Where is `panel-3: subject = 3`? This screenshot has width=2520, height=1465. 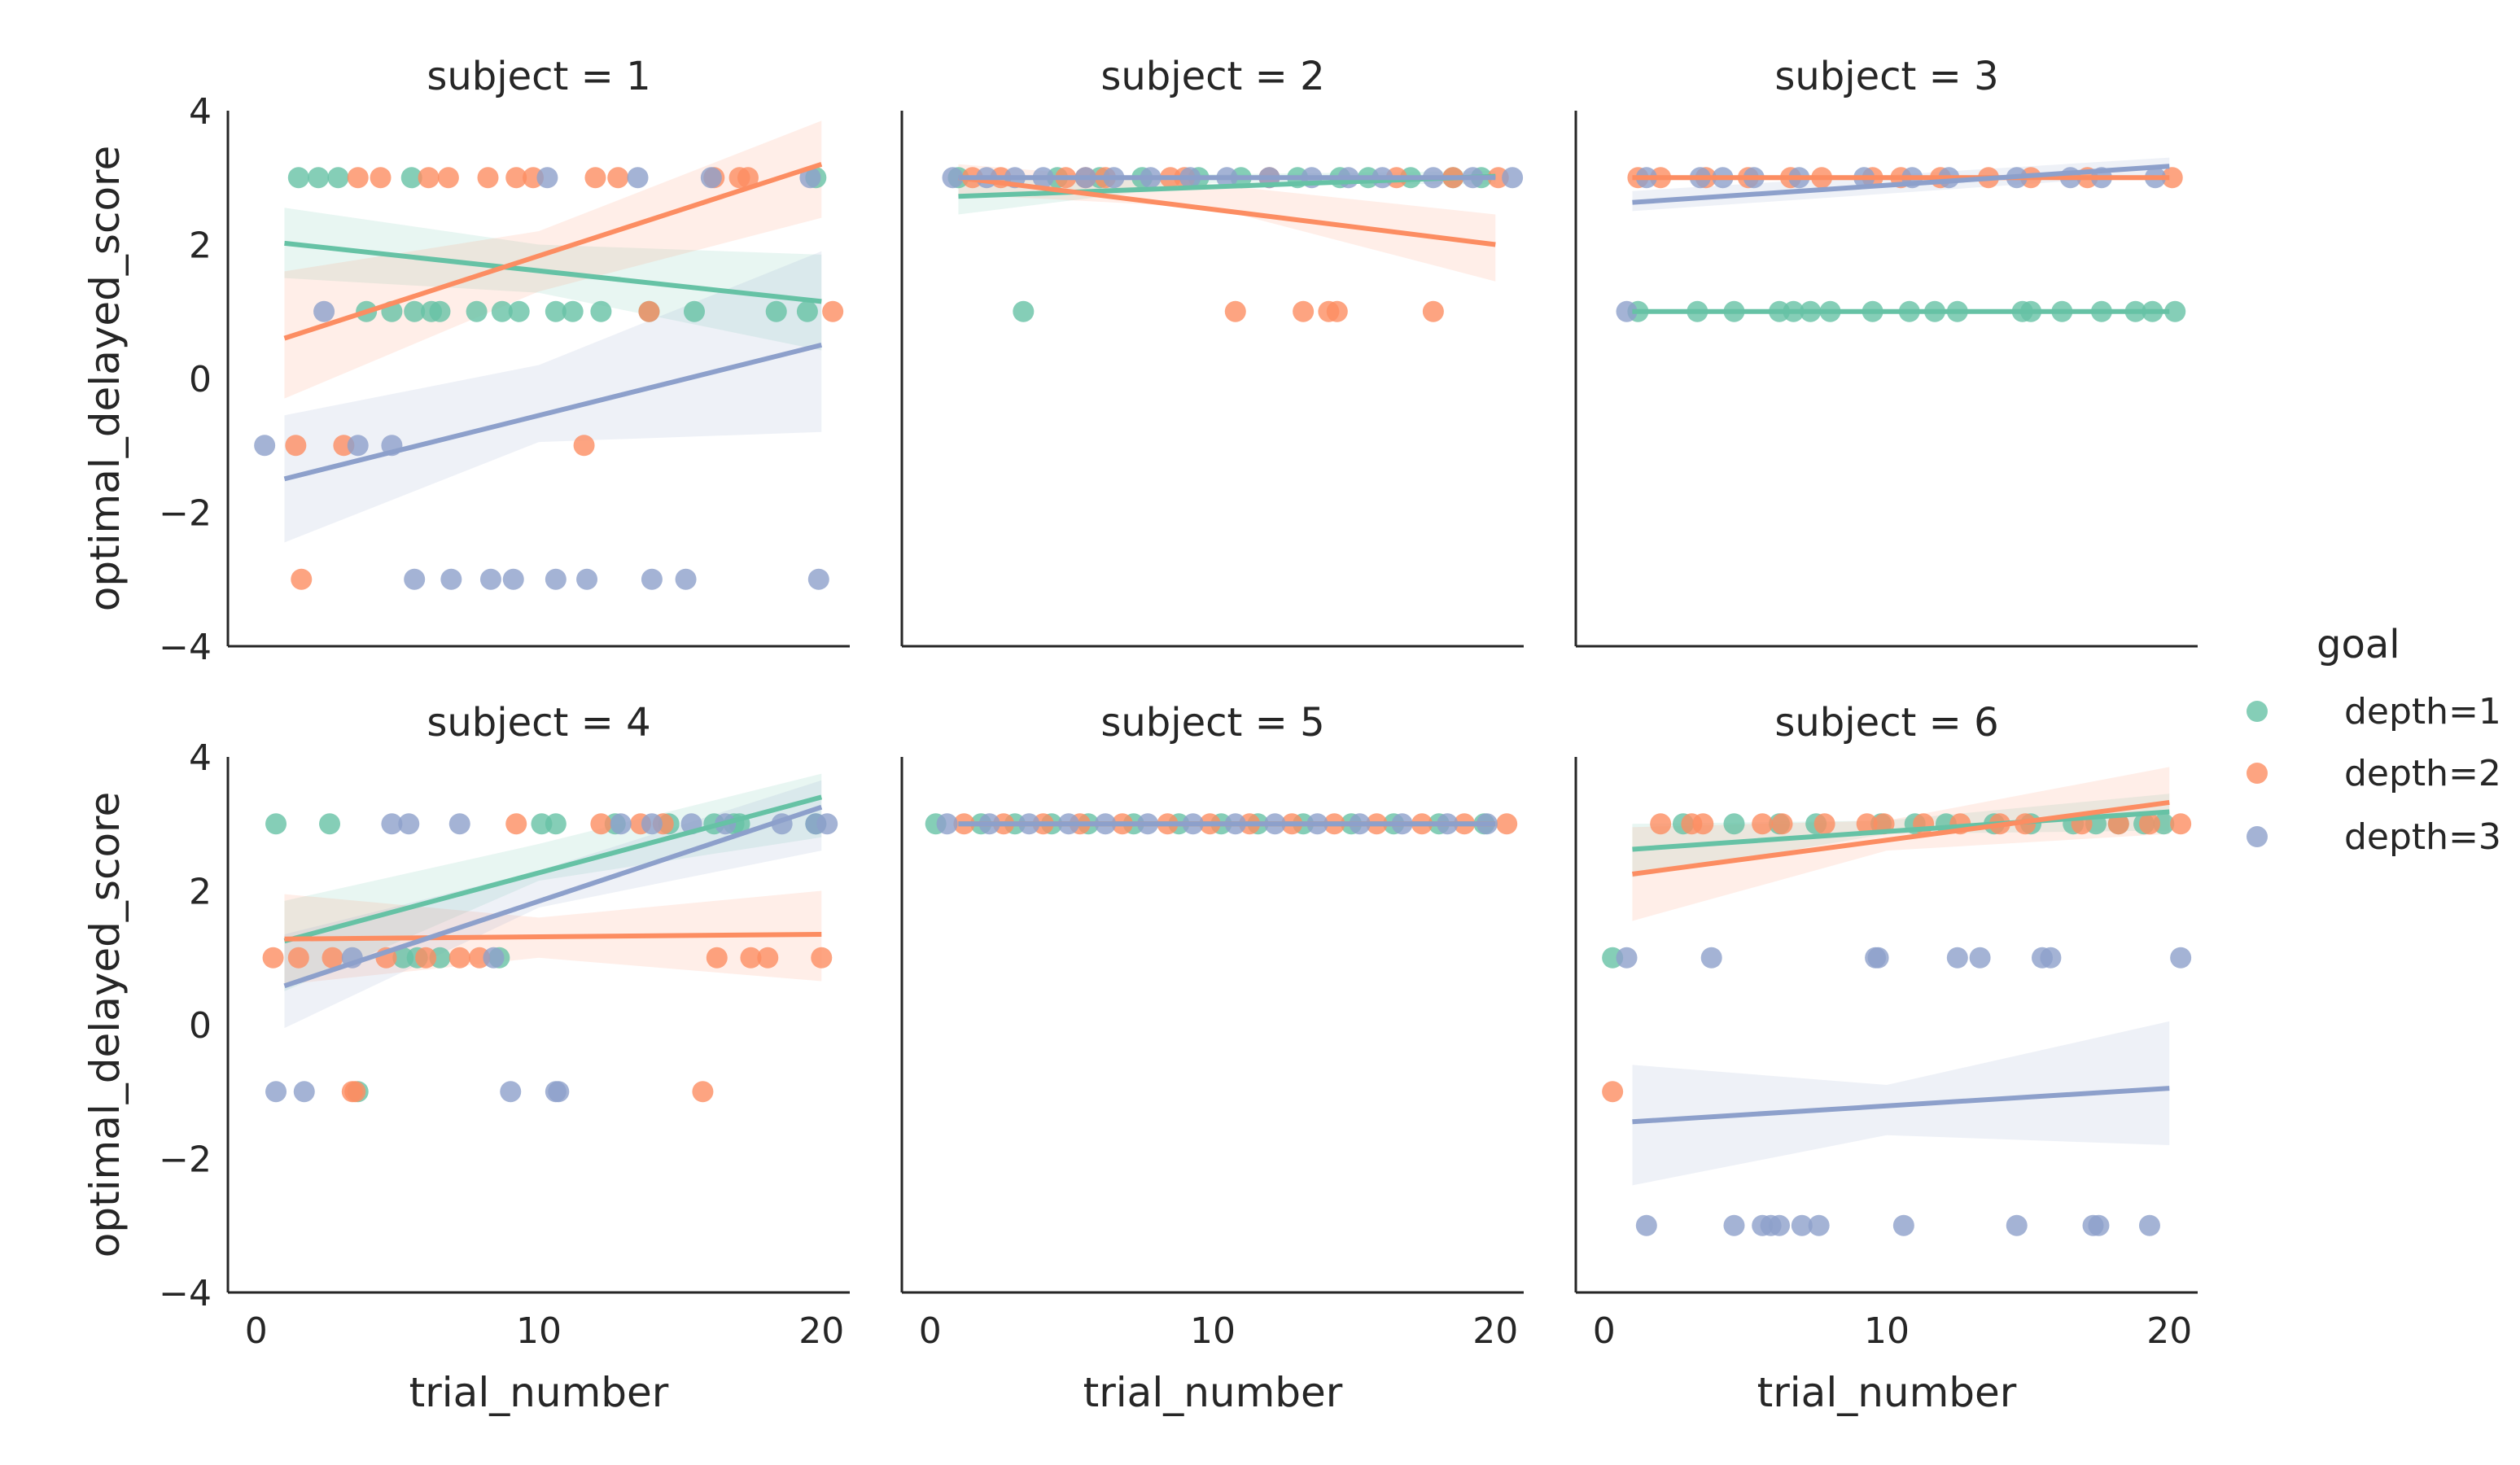
panel-3: subject = 3 is located at coordinates (1886, 351).